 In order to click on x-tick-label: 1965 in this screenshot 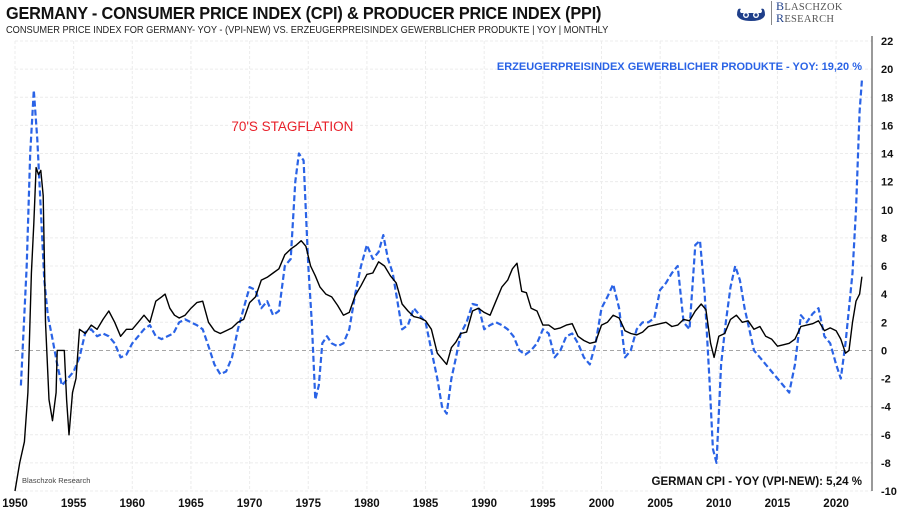, I will do `click(191, 504)`.